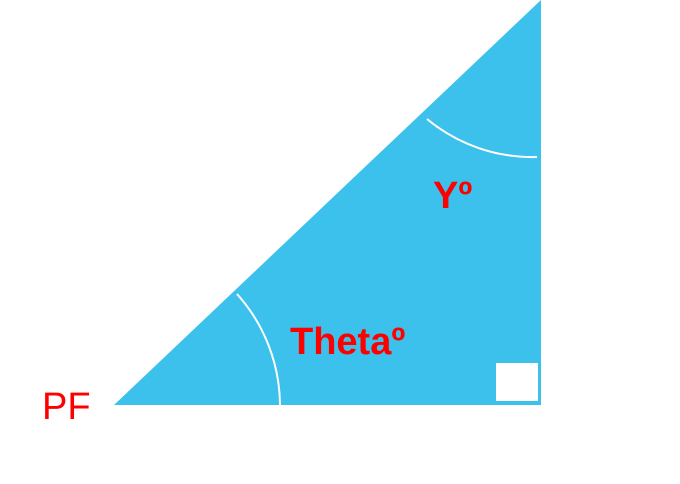  I want to click on right-angle-marker, so click(517, 382).